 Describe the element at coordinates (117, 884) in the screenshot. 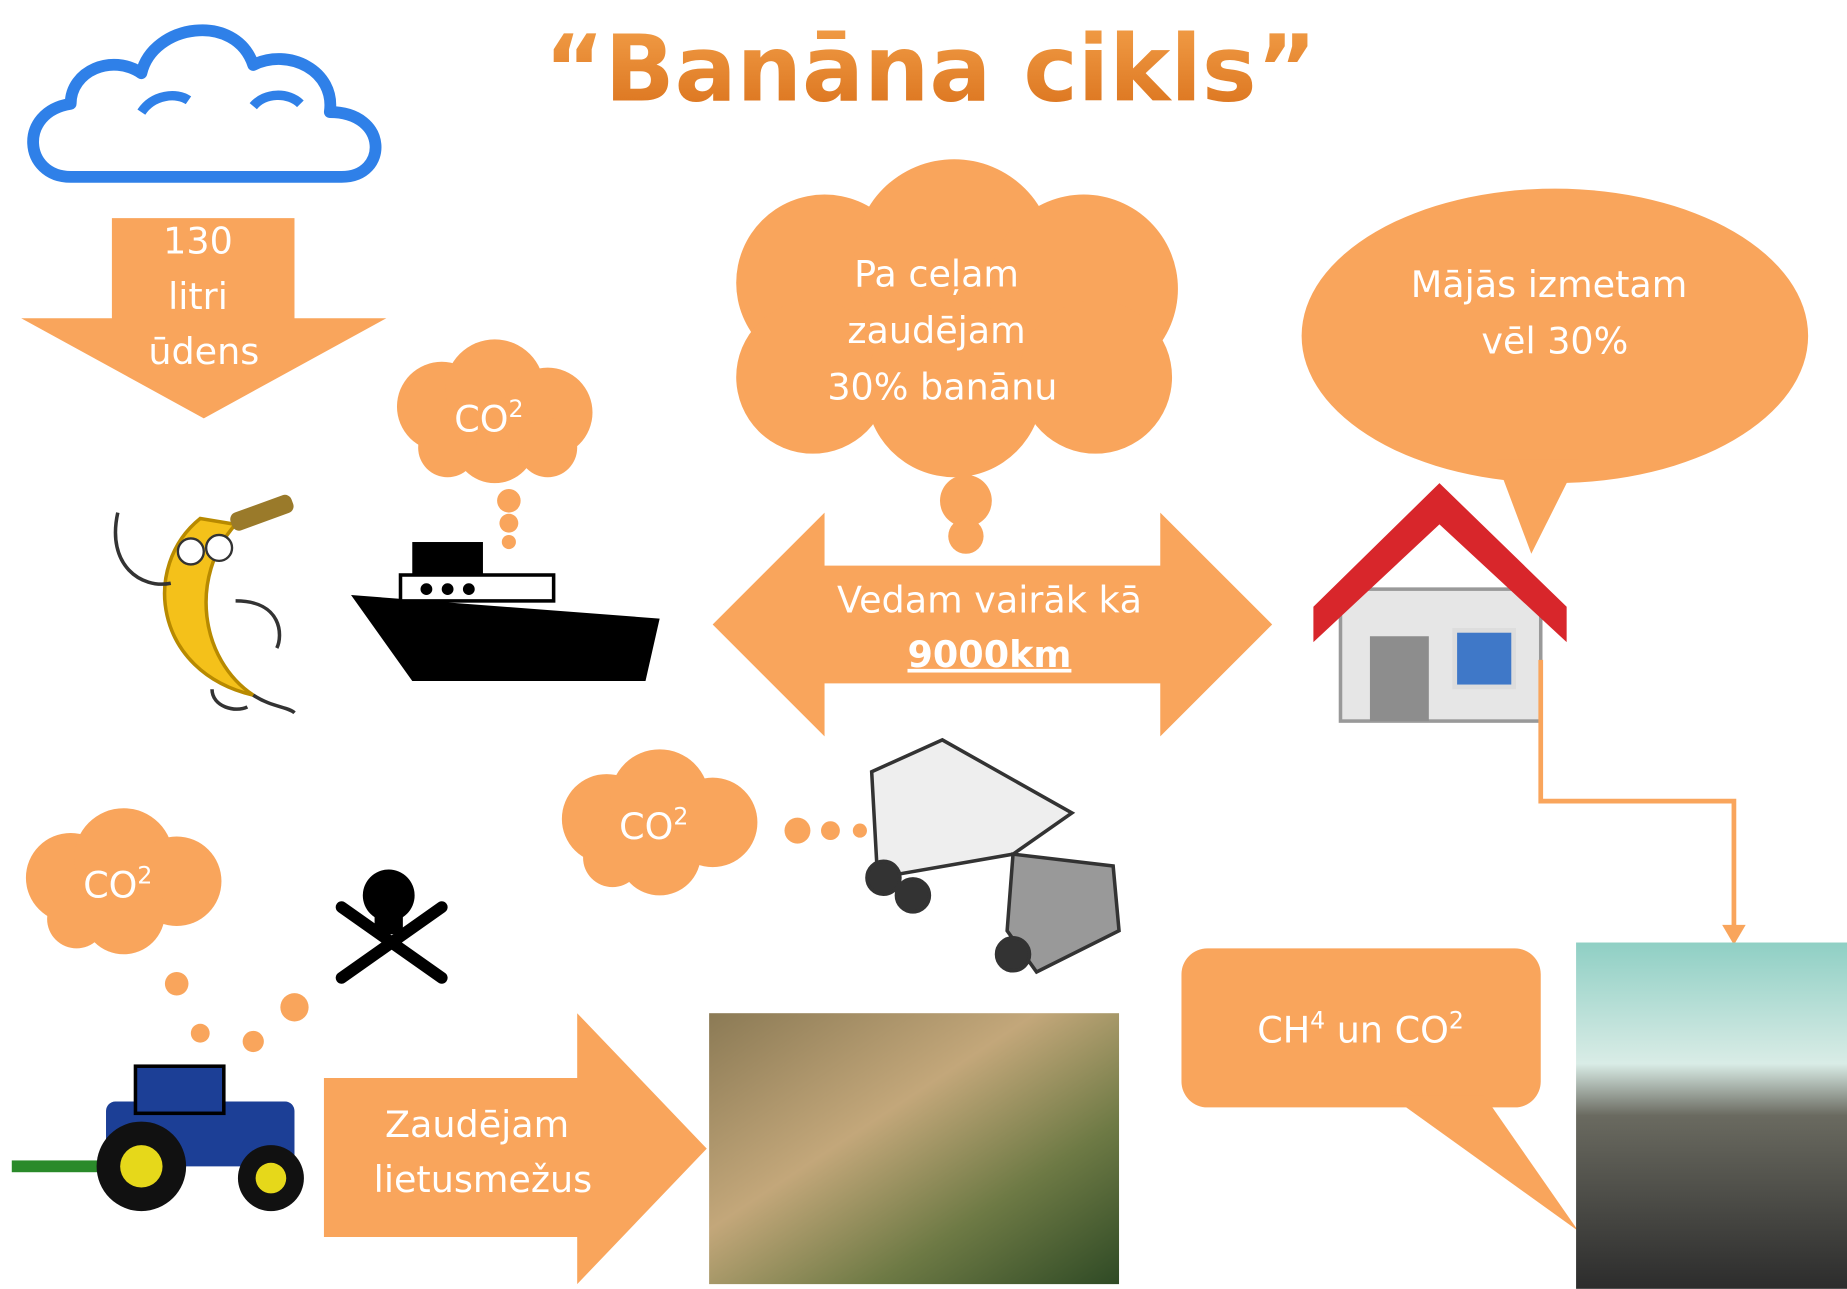

I see `tractor-co2-text: CO2` at that location.